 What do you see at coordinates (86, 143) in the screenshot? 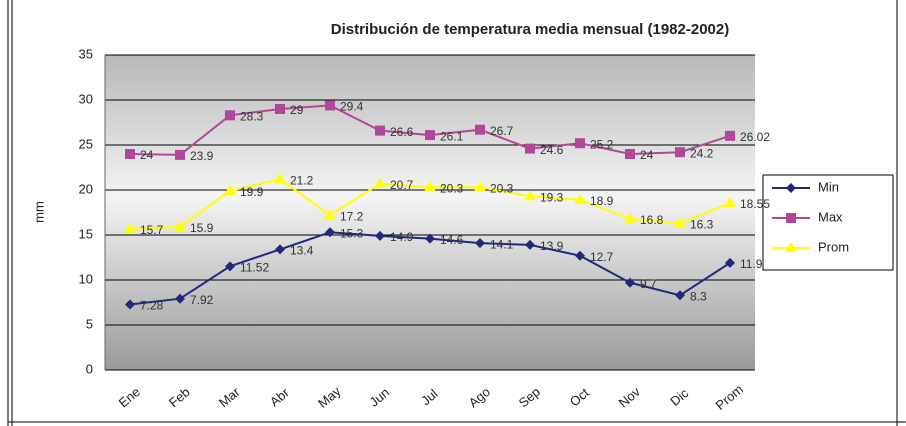
I see `y-tick-label: 25` at bounding box center [86, 143].